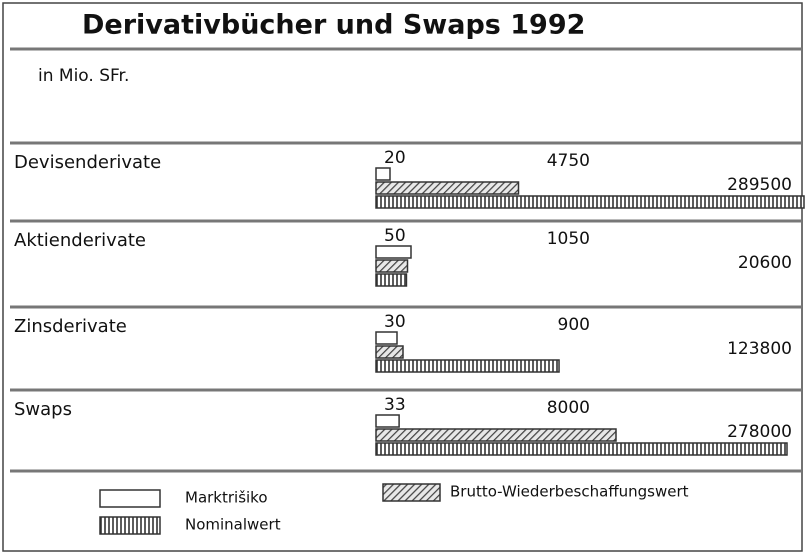  What do you see at coordinates (83, 76) in the screenshot?
I see `subtitle: in Mio. SFr.` at bounding box center [83, 76].